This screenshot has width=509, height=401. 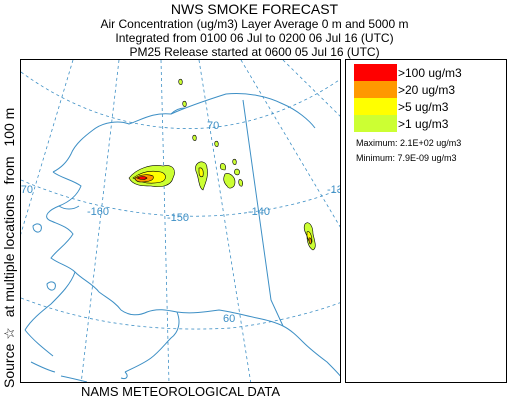 I want to click on height-label: 100 m, so click(x=9, y=127).